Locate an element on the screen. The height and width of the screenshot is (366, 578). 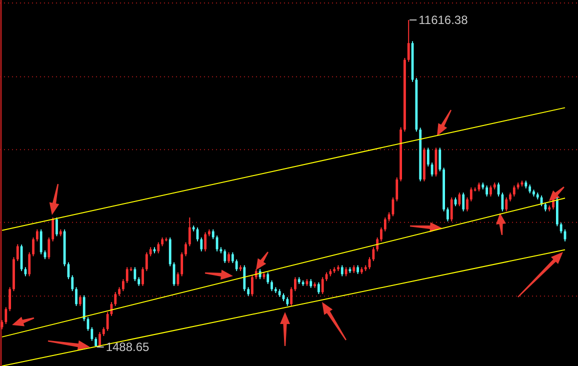
annotation: 11616.38 is located at coordinates (443, 19).